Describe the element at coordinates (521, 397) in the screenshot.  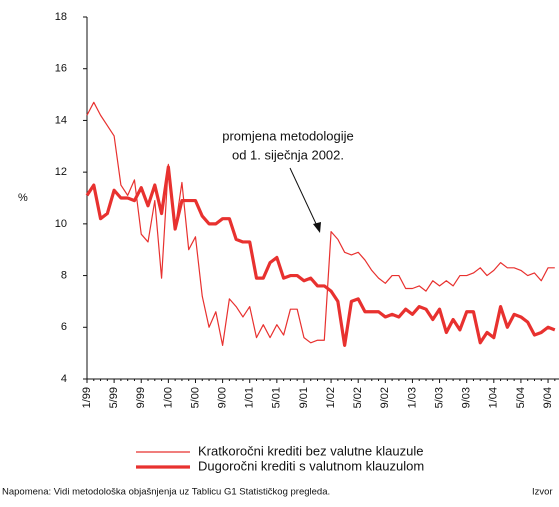
I see `x-tick-label: 5/04` at that location.